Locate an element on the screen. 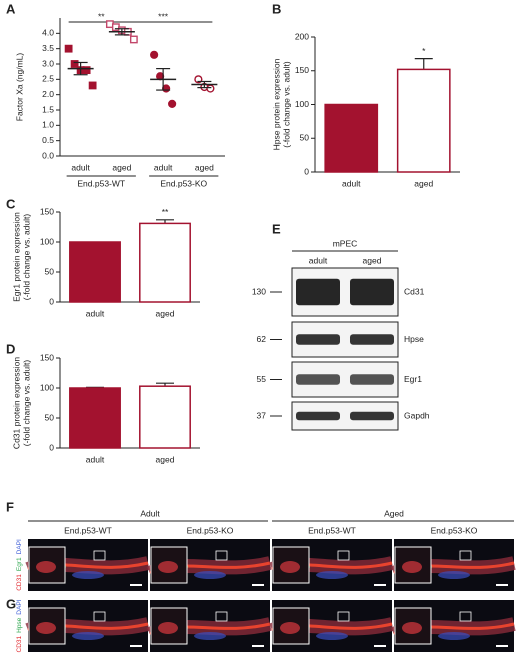  panel-letter: E is located at coordinates (276, 228).